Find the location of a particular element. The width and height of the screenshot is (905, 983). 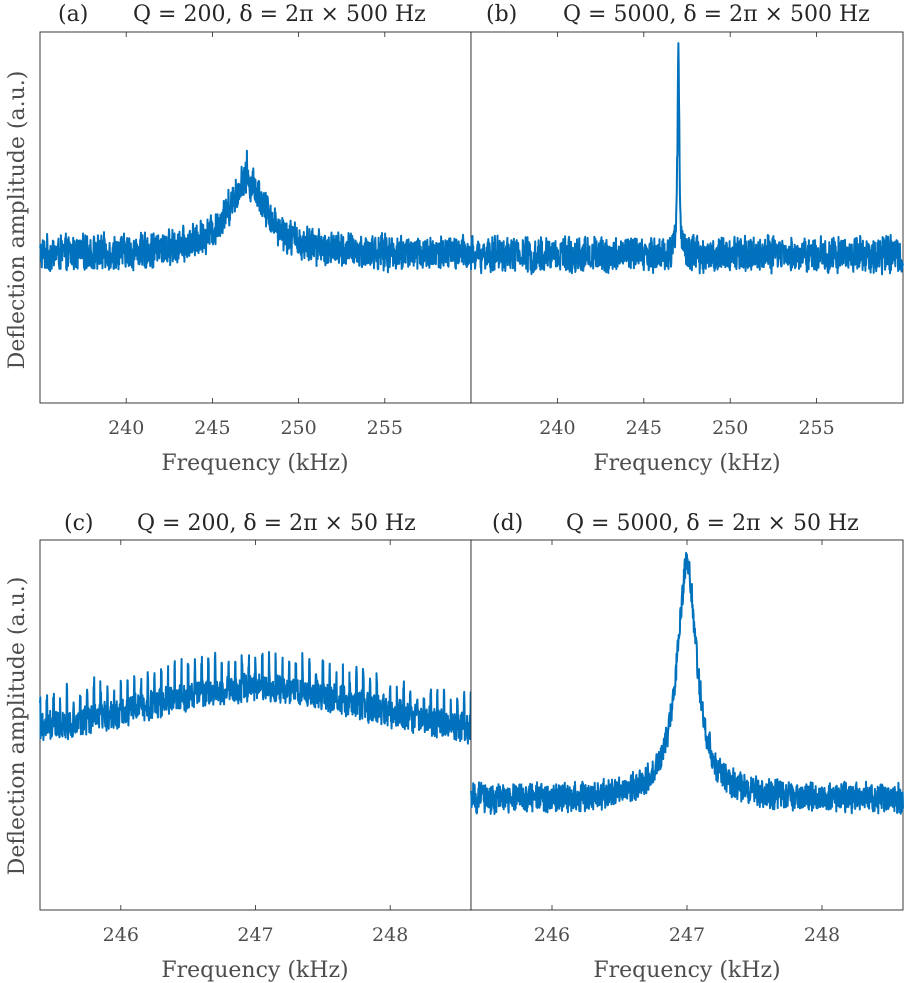

panel-a-series is located at coordinates (255, 211).